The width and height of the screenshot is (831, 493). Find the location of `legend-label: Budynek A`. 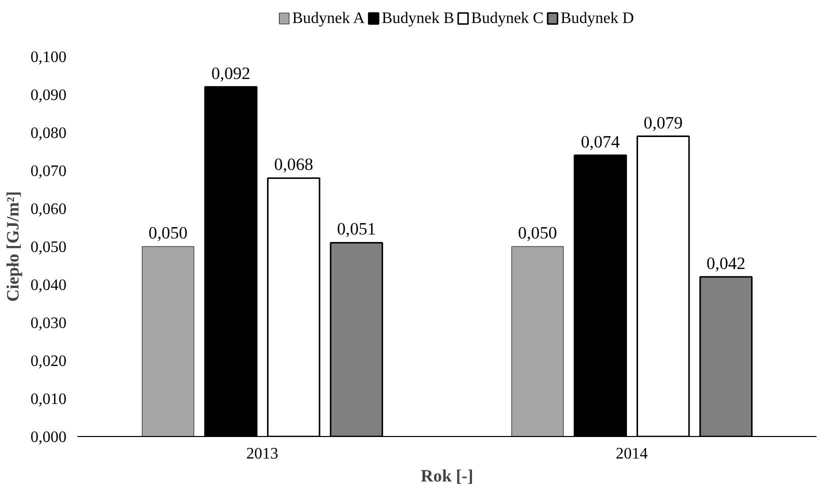

legend-label: Budynek A is located at coordinates (329, 18).